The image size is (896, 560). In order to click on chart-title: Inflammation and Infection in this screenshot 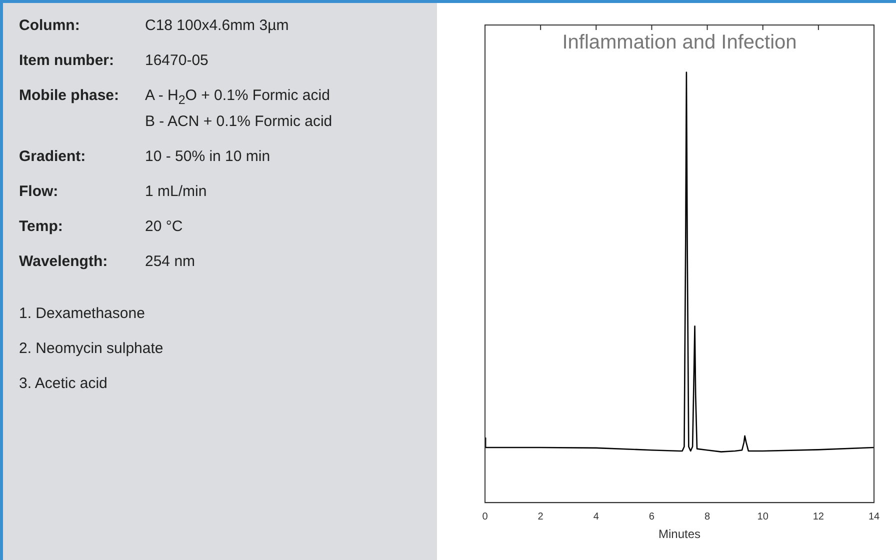, I will do `click(679, 43)`.